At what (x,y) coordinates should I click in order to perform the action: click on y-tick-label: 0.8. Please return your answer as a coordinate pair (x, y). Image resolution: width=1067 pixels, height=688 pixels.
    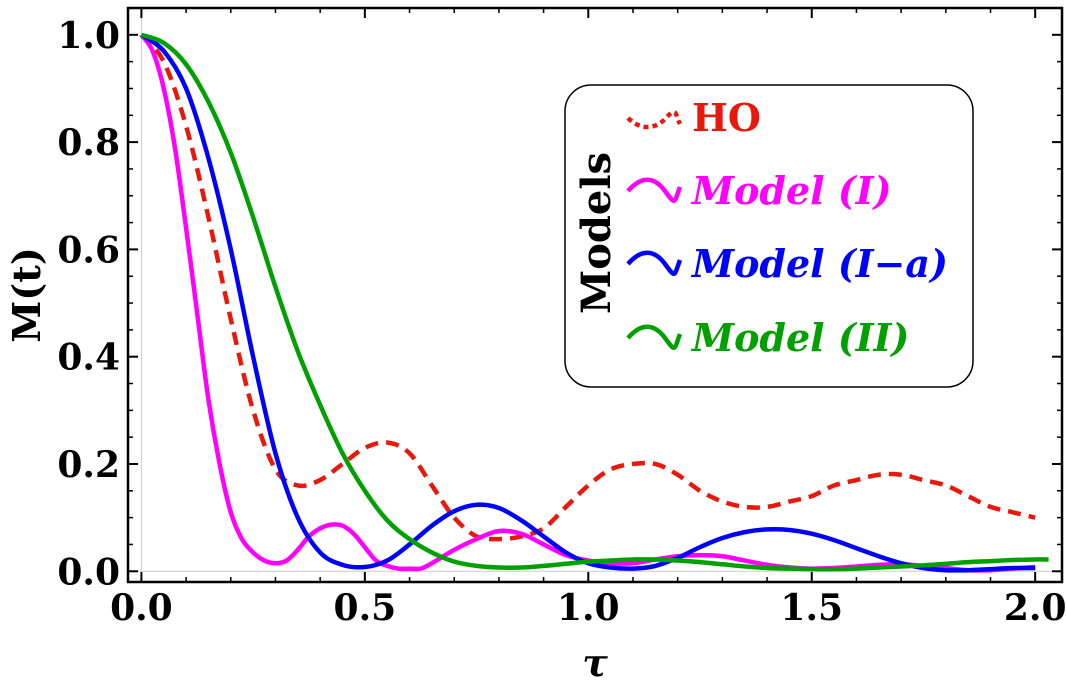
    Looking at the image, I should click on (88, 143).